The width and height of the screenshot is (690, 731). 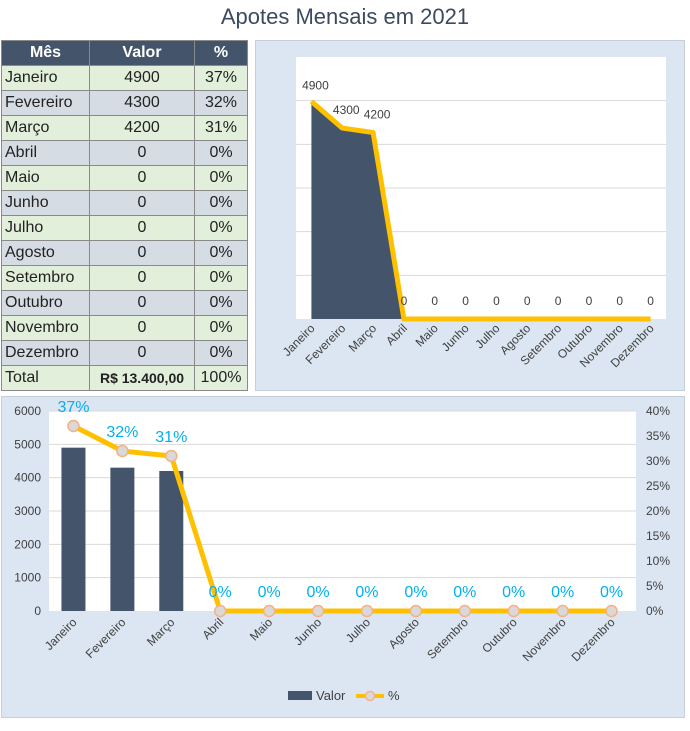 I want to click on legend-swatch-valor, so click(x=300, y=695).